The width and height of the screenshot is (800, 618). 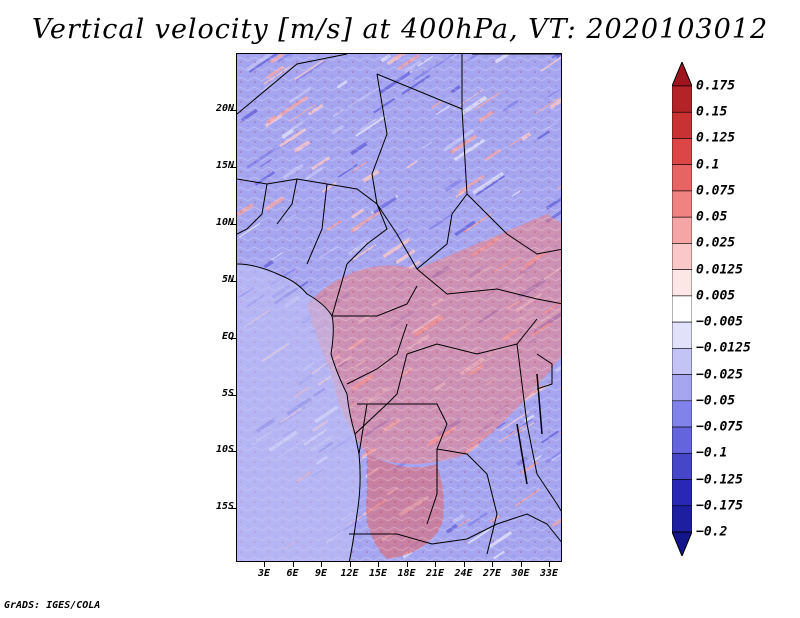 What do you see at coordinates (227, 279) in the screenshot?
I see `lat-label-5n: 5N` at bounding box center [227, 279].